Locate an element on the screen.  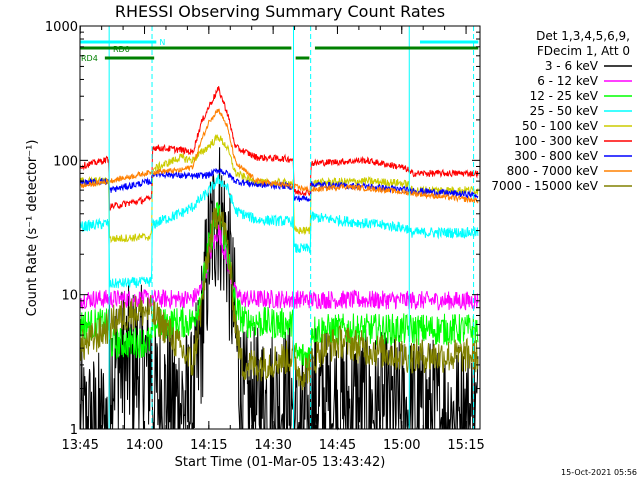
legend-label-7: 800 - 7000 keV is located at coordinates (553, 171).